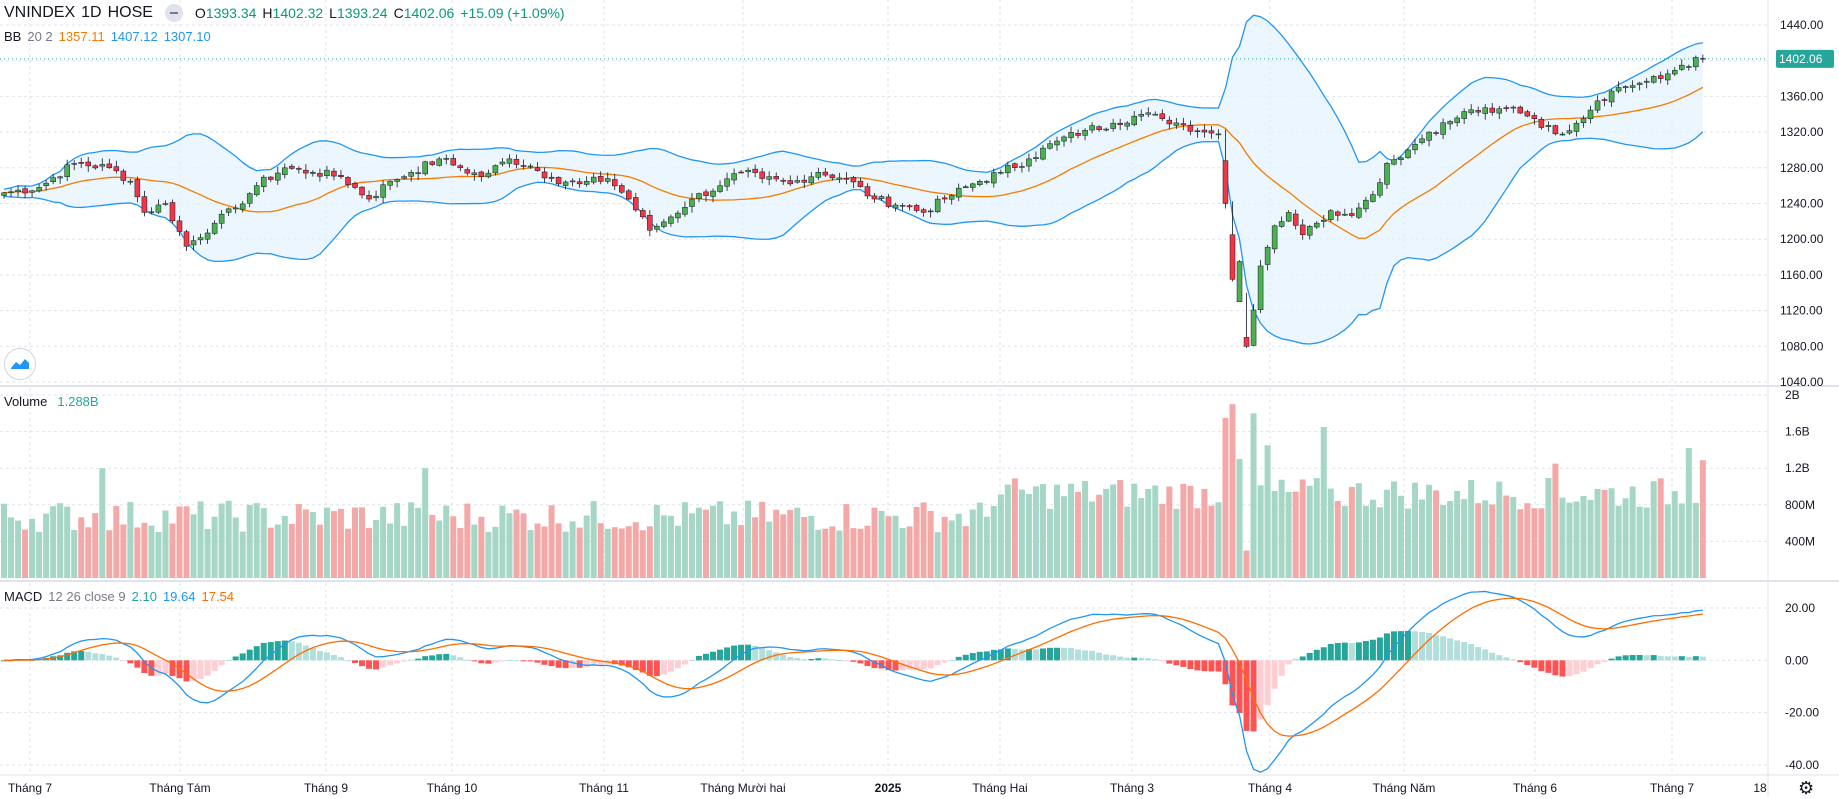  What do you see at coordinates (87, 596) in the screenshot?
I see `macd-params: 12 26 close 9` at bounding box center [87, 596].